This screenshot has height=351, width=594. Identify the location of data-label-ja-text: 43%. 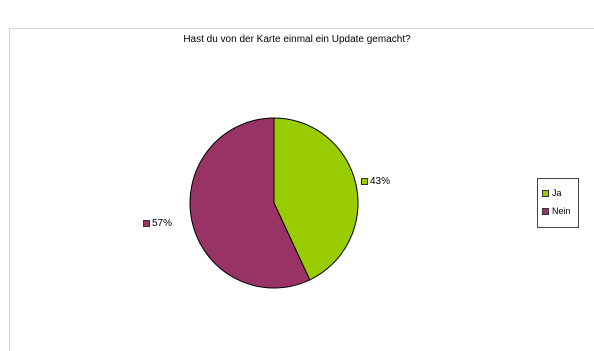
(380, 181).